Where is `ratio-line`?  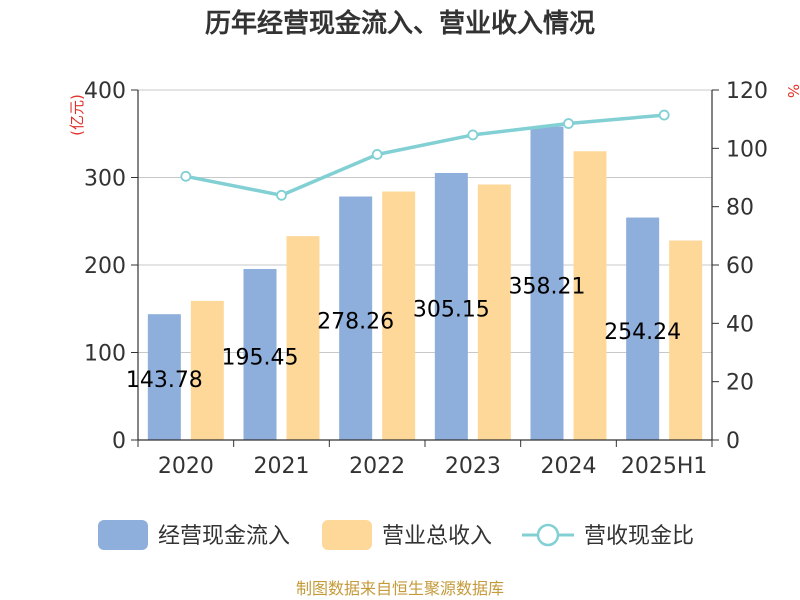
ratio-line is located at coordinates (425, 155).